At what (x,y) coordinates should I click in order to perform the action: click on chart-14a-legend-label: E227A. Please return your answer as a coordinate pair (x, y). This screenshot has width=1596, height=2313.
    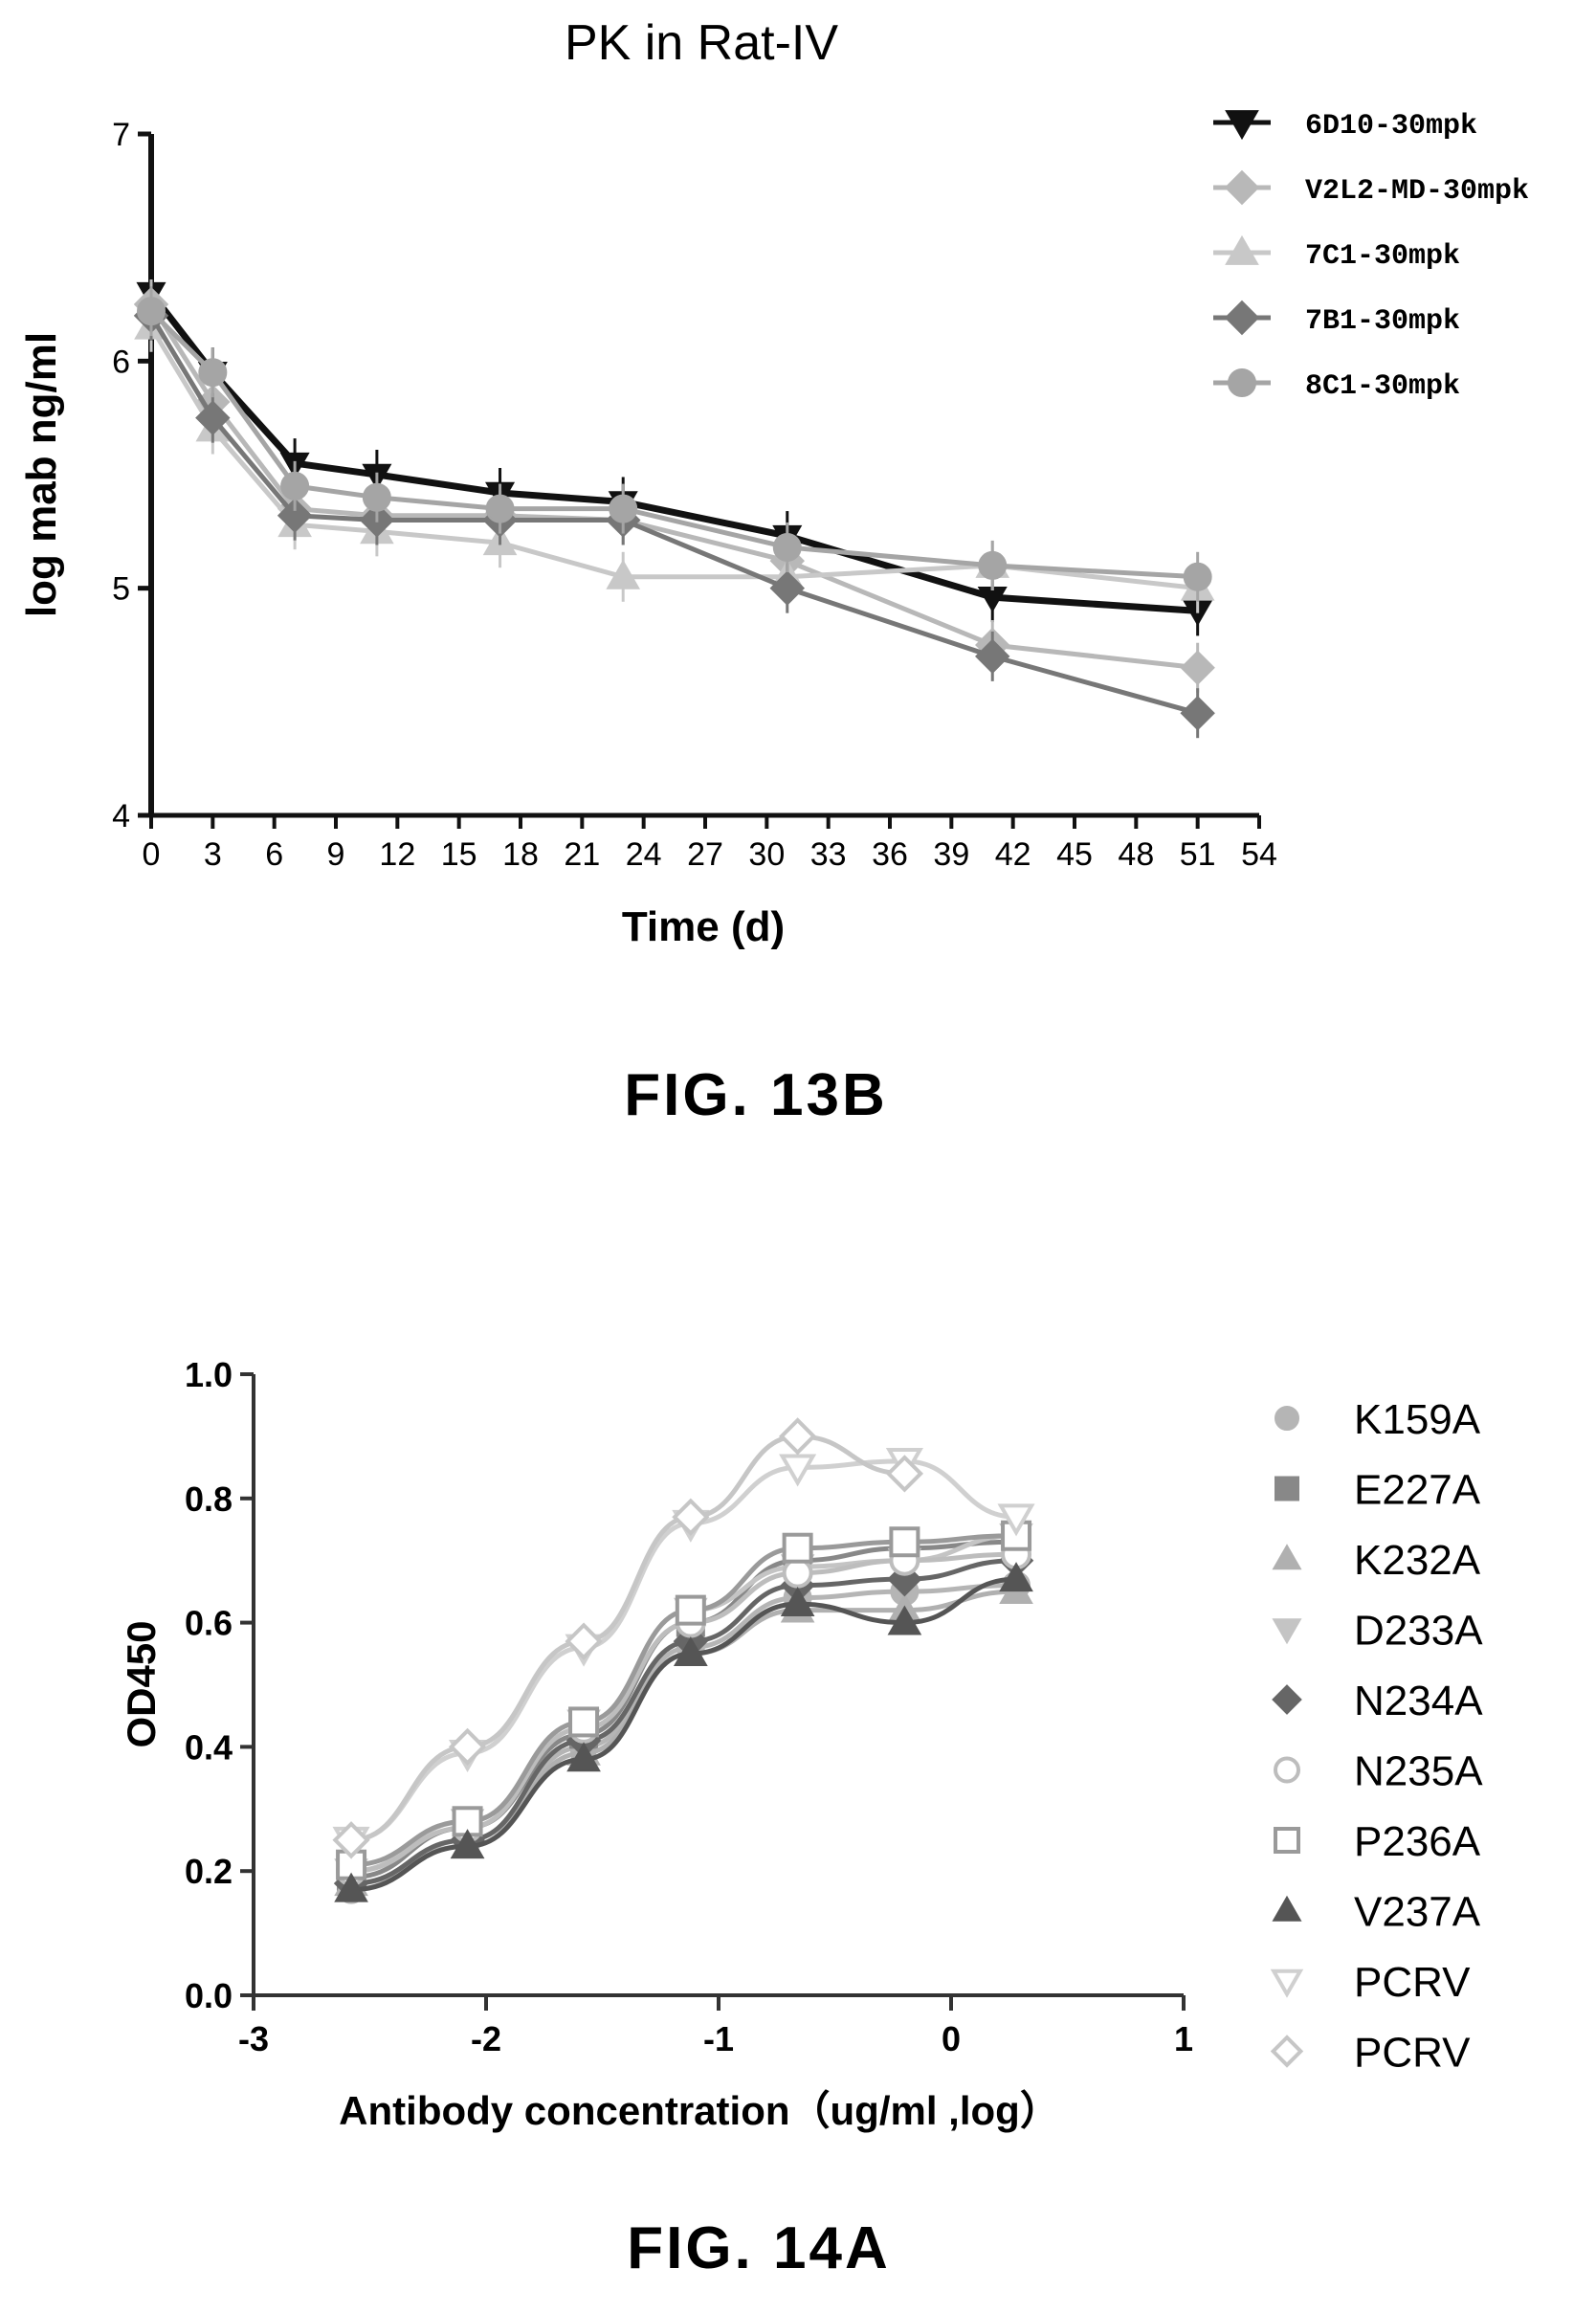
    Looking at the image, I should click on (1418, 1490).